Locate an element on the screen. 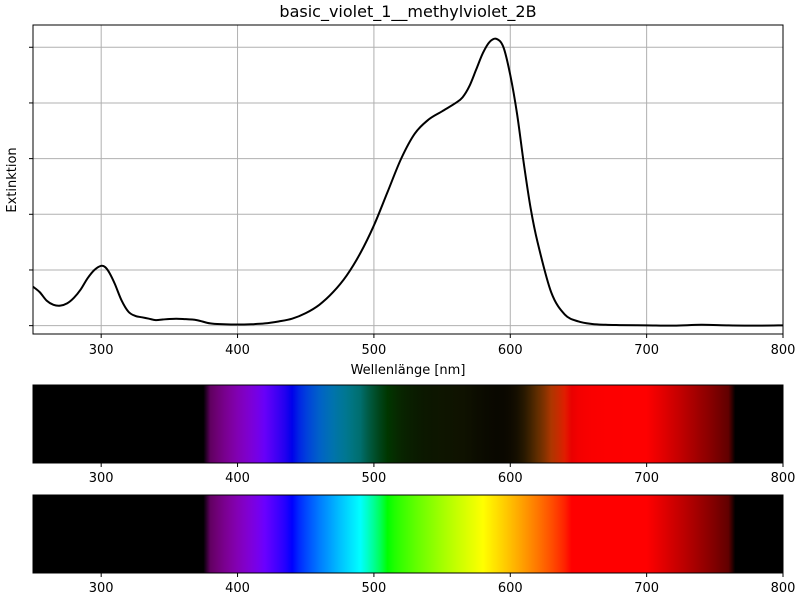 The image size is (800, 604). x-axis-label: Wellenlänge [nm] is located at coordinates (408, 370).